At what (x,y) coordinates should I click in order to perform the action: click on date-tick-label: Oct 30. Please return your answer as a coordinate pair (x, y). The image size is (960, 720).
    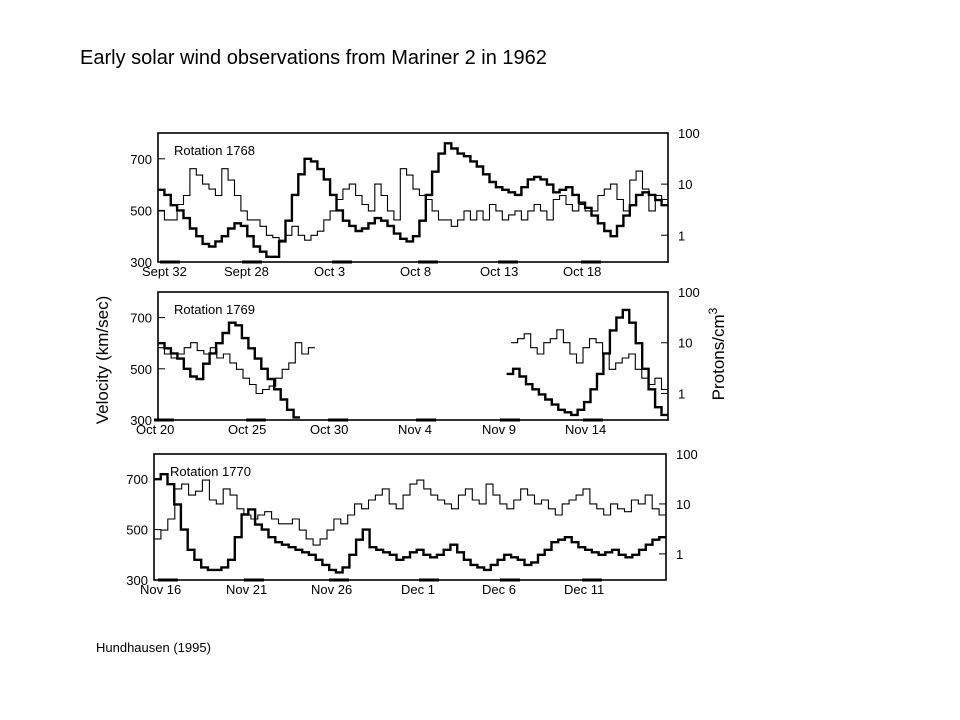
    Looking at the image, I should click on (329, 429).